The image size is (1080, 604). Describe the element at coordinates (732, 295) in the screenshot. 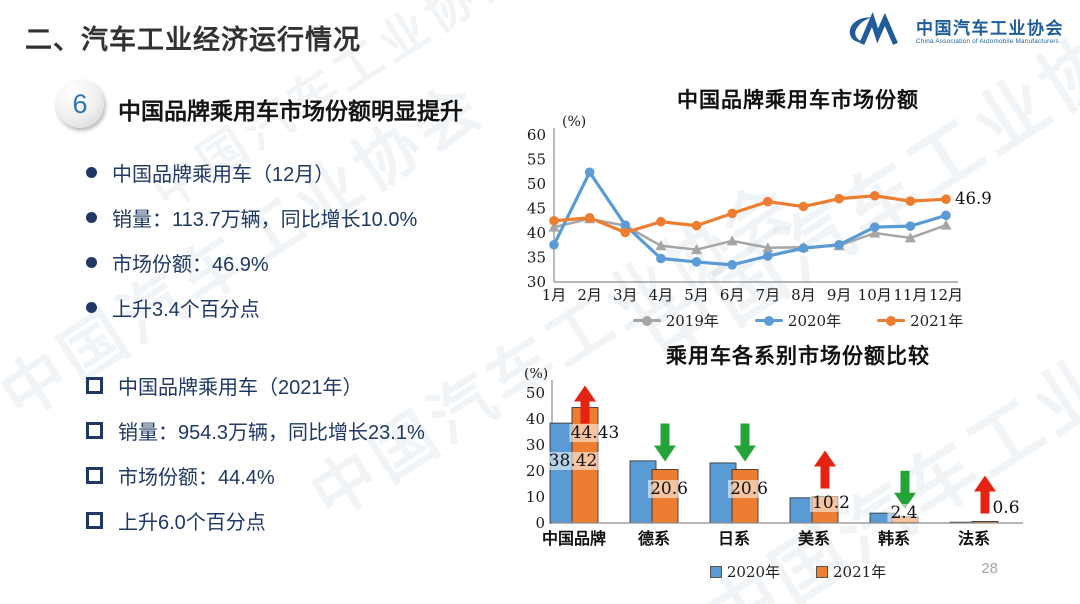

I see `x-tick-label: 6月` at that location.